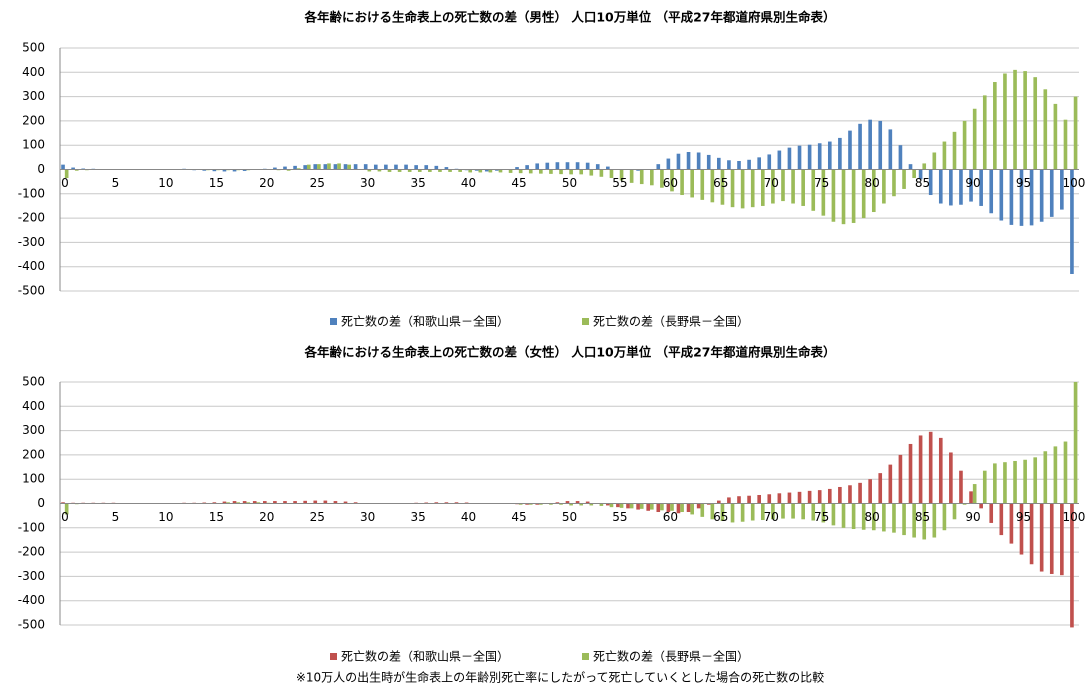 The image size is (1085, 688). Describe the element at coordinates (266, 183) in the screenshot. I see `x-tick-label: 20` at that location.